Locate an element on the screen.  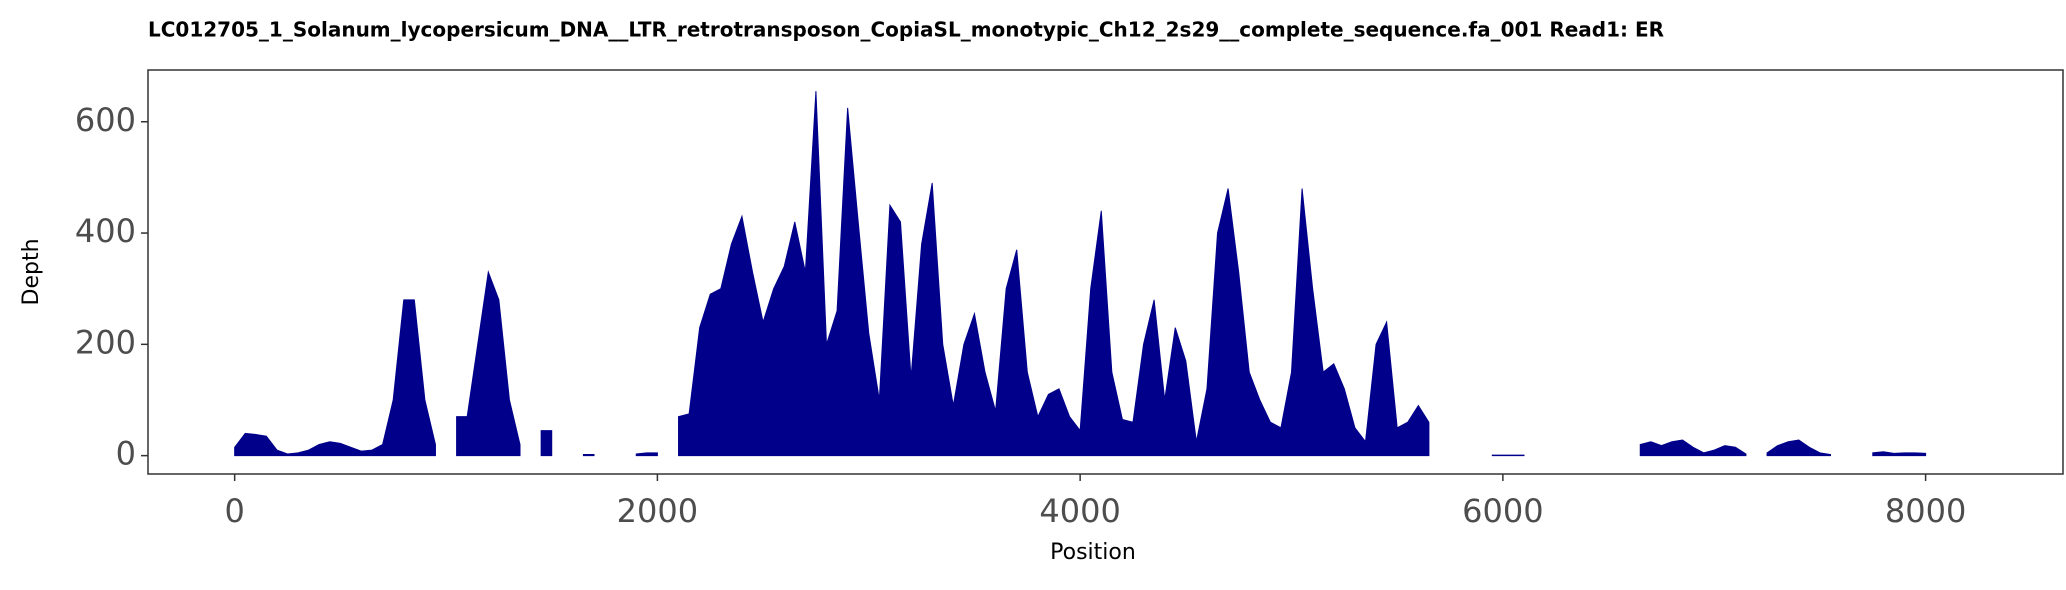
x-tick-label: 6000 is located at coordinates (1502, 511).